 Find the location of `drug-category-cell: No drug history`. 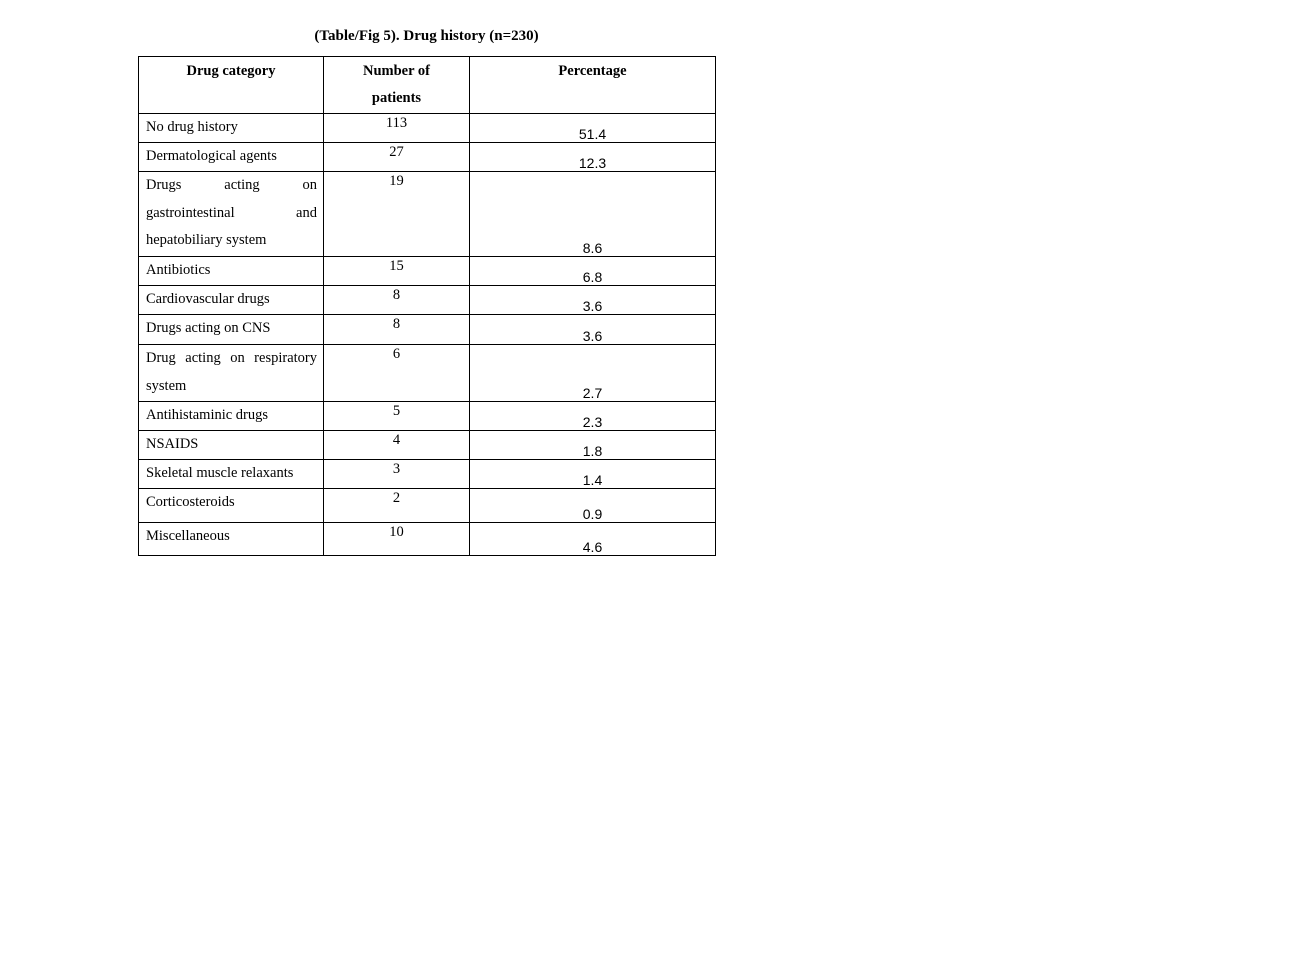

drug-category-cell: No drug history is located at coordinates (231, 128).